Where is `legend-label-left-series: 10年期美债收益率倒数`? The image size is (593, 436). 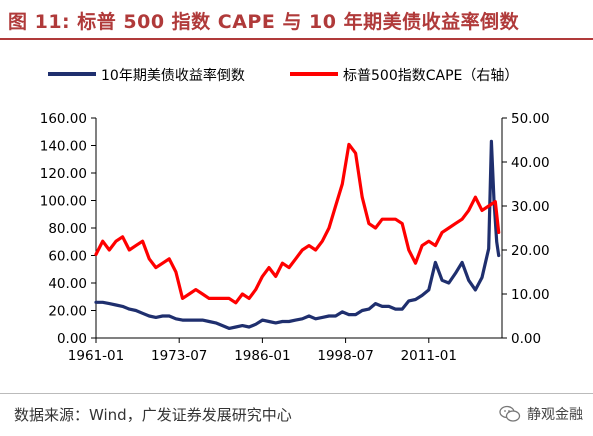
legend-label-left-series: 10年期美债收益率倒数 is located at coordinates (173, 75).